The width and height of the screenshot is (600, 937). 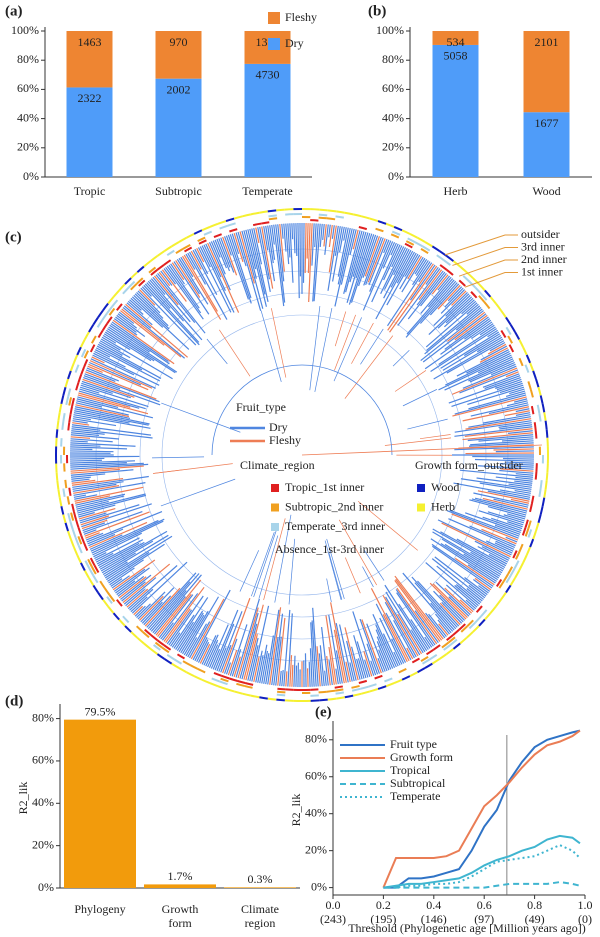 I want to click on legend-label: Fleshy, so click(x=285, y=440).